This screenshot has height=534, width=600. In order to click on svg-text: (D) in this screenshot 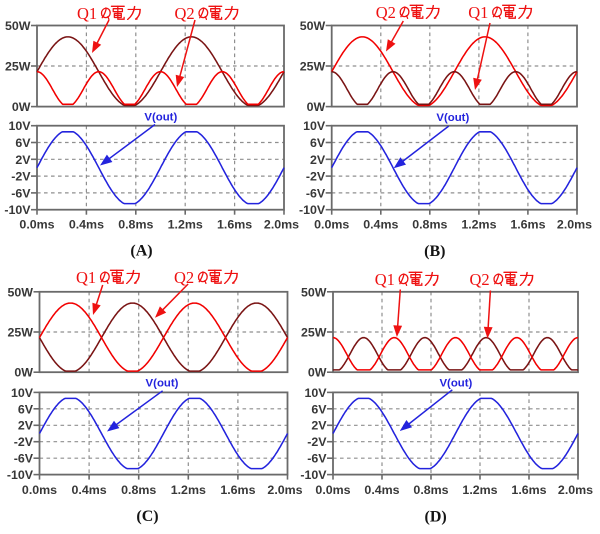, I will do `click(435, 517)`.